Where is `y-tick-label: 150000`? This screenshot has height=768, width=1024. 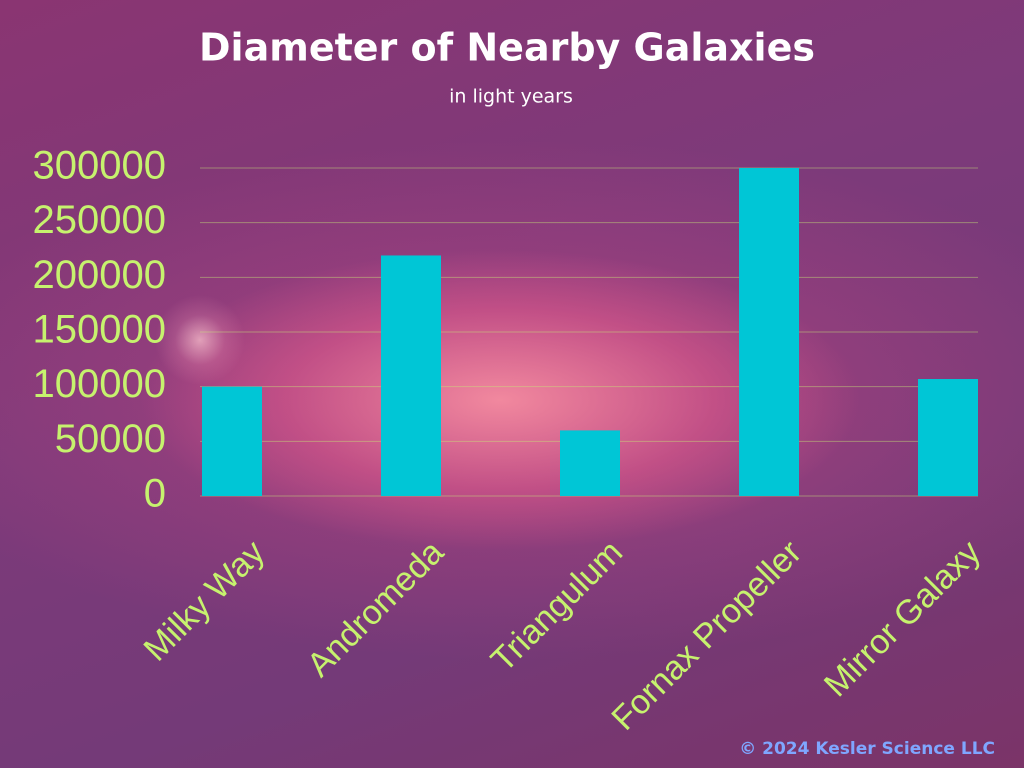
y-tick-label: 150000 is located at coordinates (99, 330).